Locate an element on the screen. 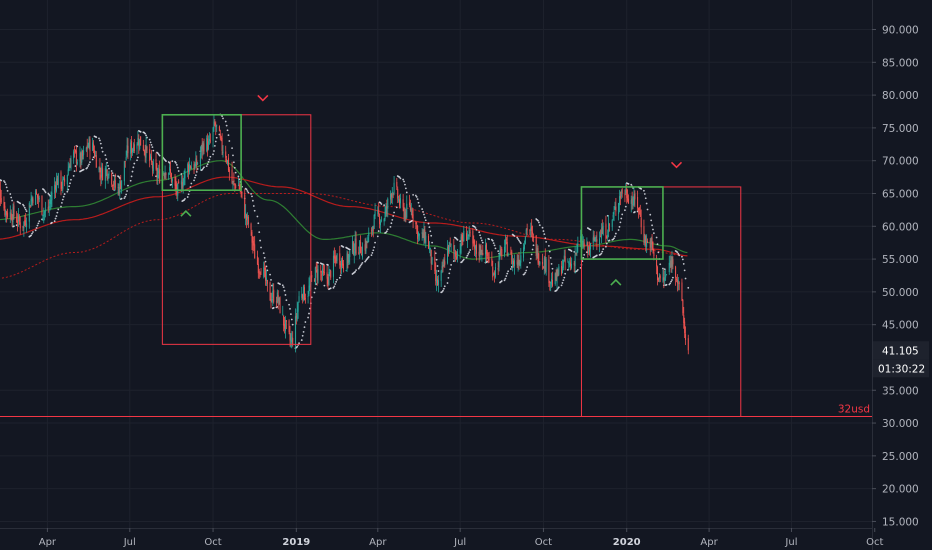 Image resolution: width=932 pixels, height=550 pixels. x-axis-panel is located at coordinates (436, 539).